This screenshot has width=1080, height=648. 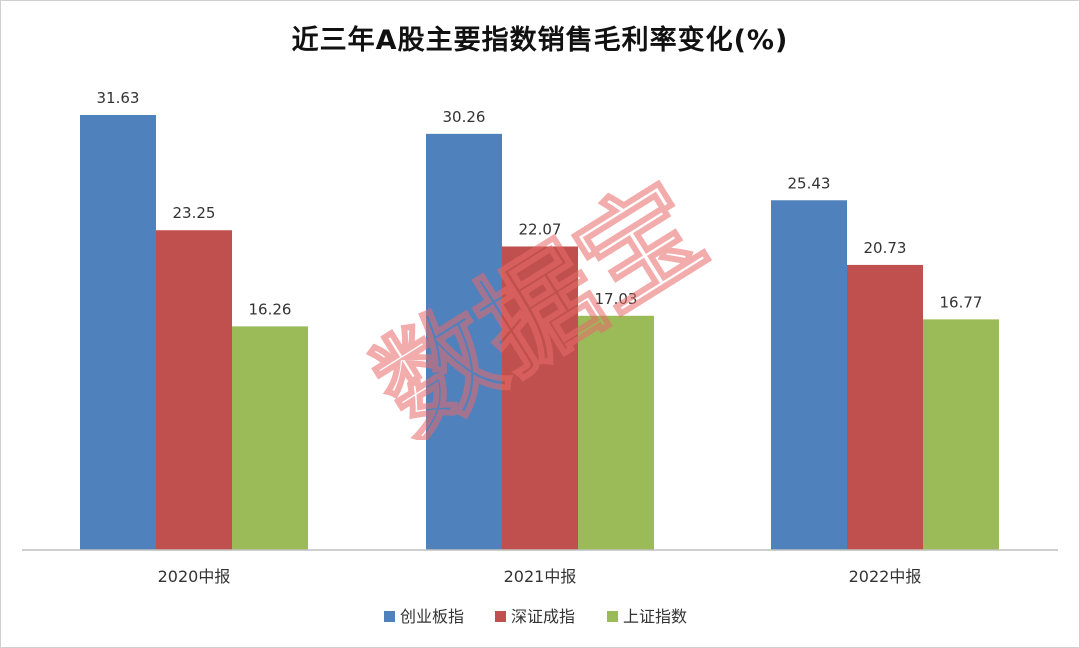 I want to click on legend-label-2: 深证成指, so click(x=543, y=616).